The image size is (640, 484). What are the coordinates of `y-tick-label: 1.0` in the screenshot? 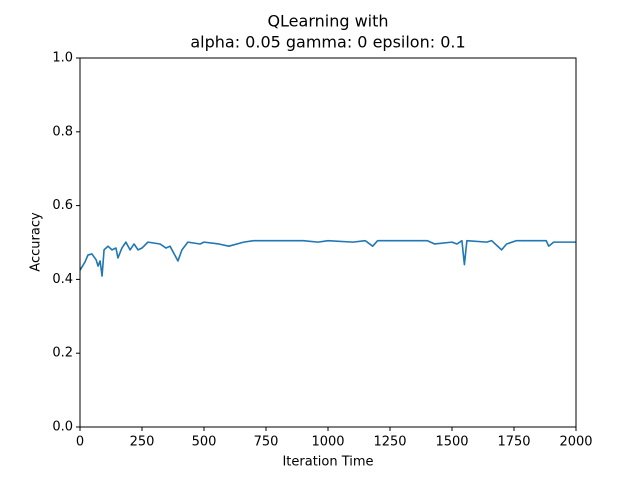 It's located at (62, 58).